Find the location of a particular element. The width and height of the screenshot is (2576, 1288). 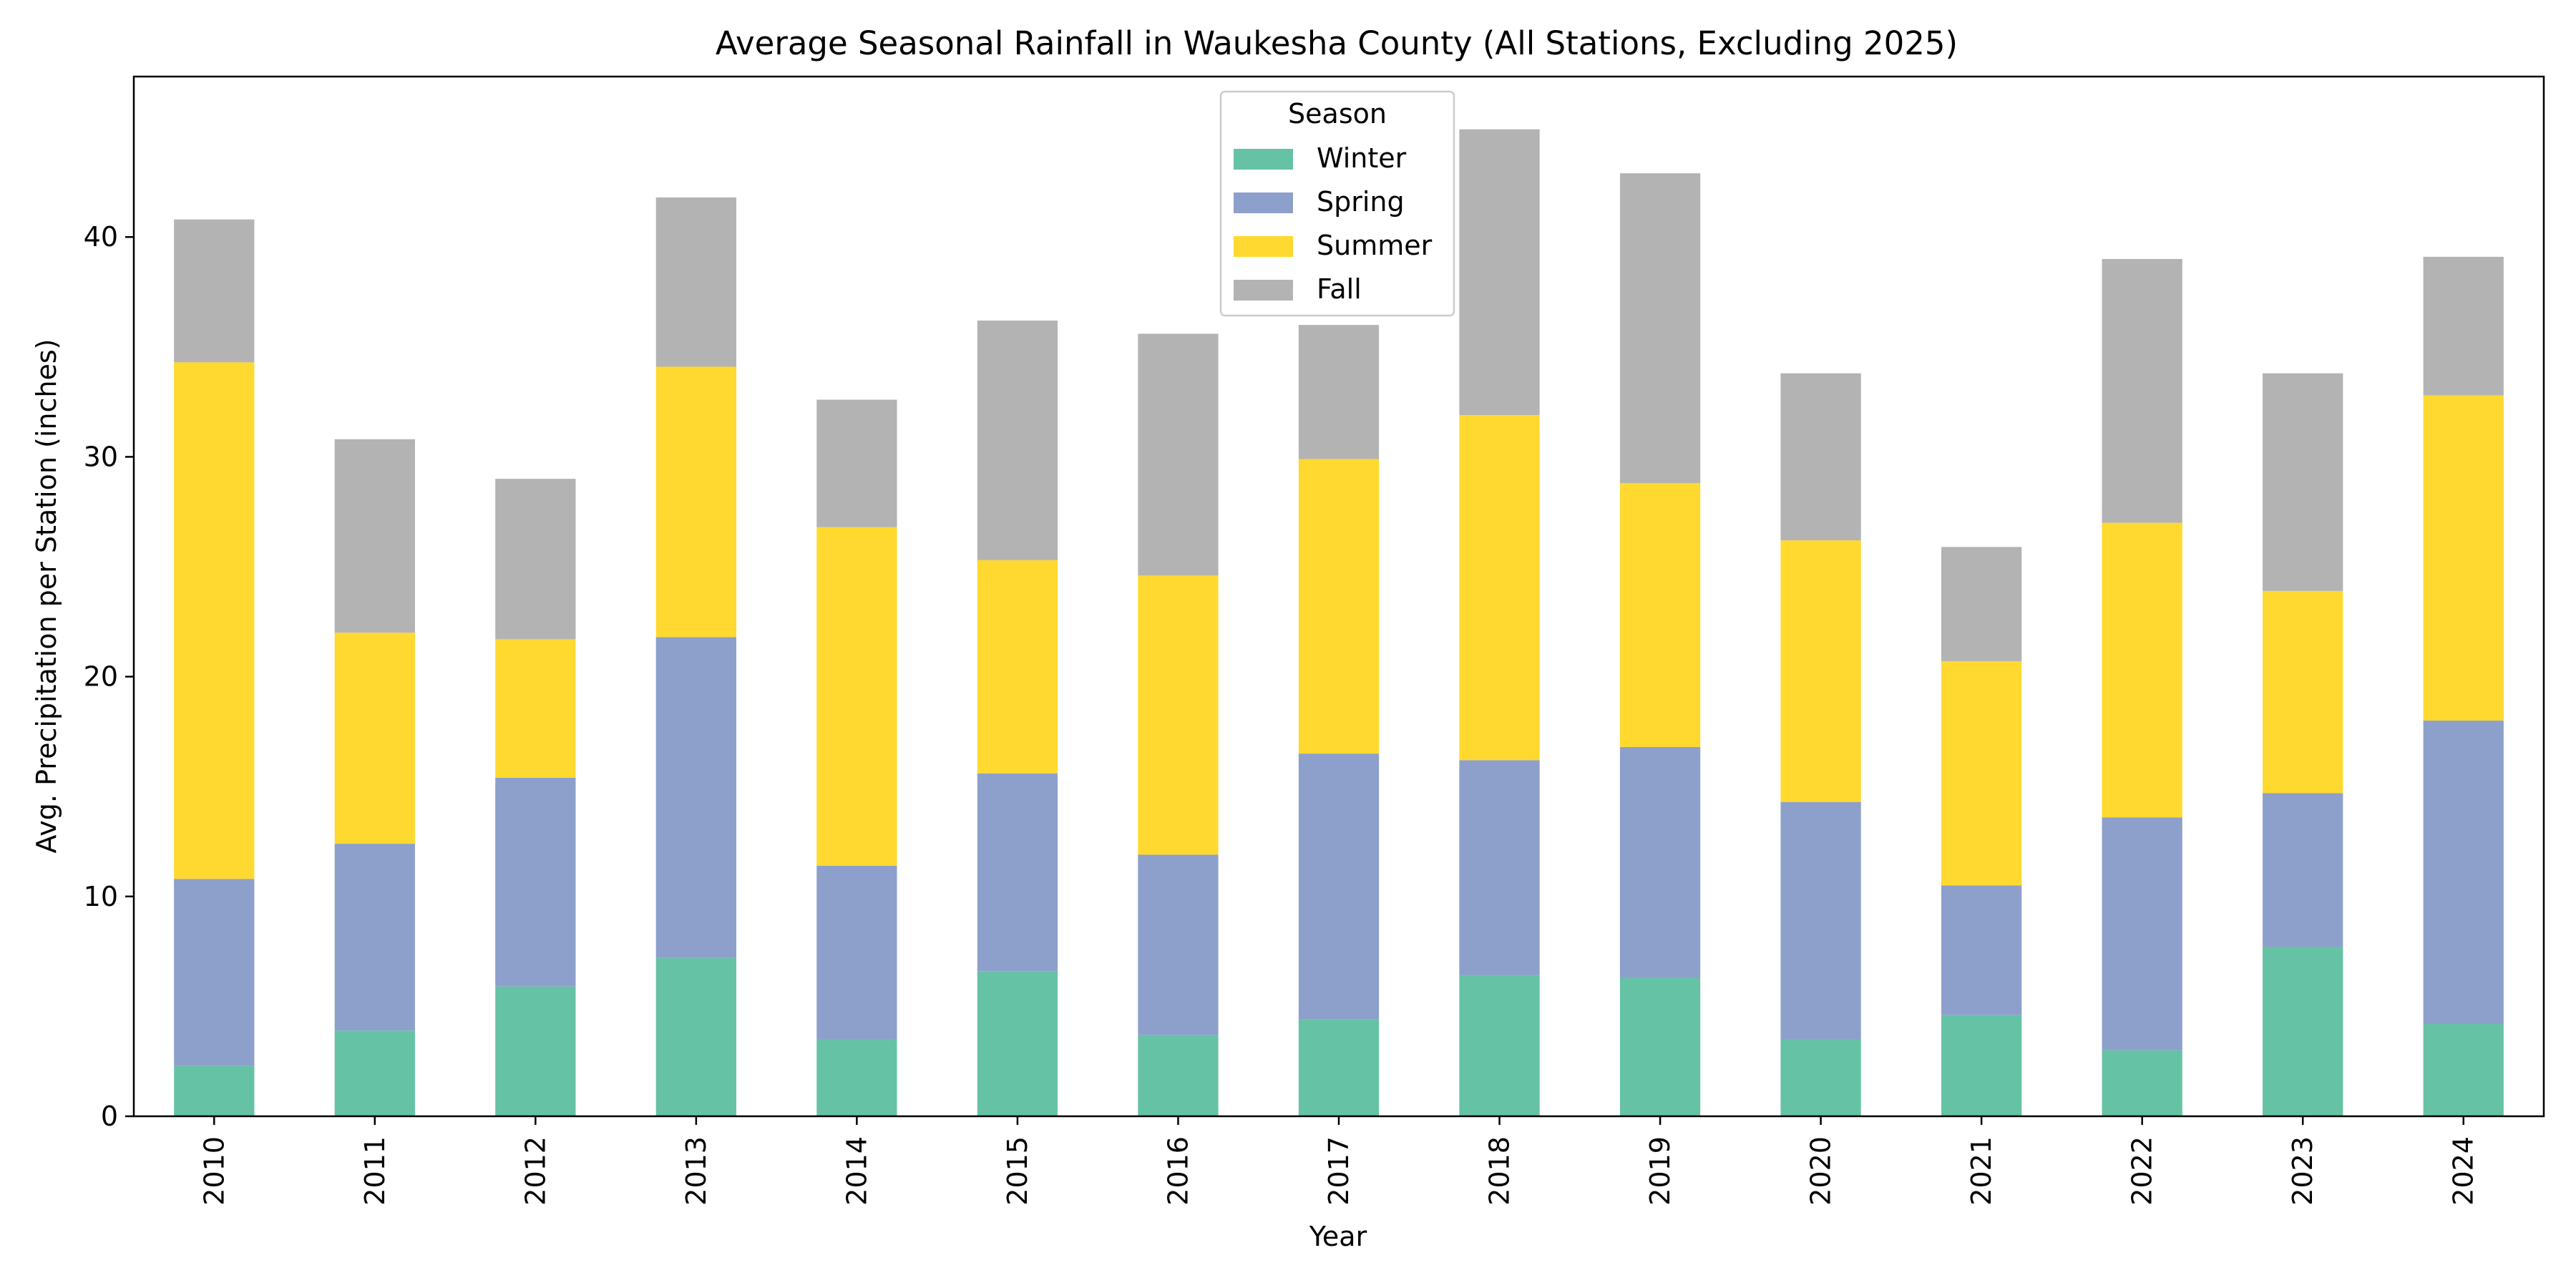

y-tick-label: 20 is located at coordinates (101, 677).